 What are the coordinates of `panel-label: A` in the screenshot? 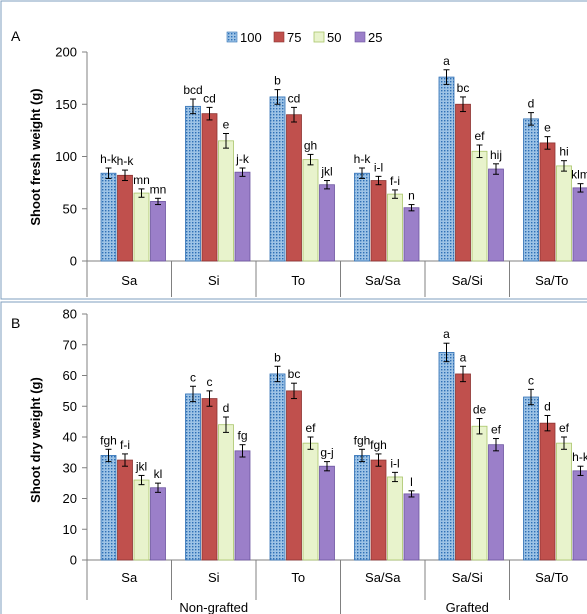 It's located at (16, 36).